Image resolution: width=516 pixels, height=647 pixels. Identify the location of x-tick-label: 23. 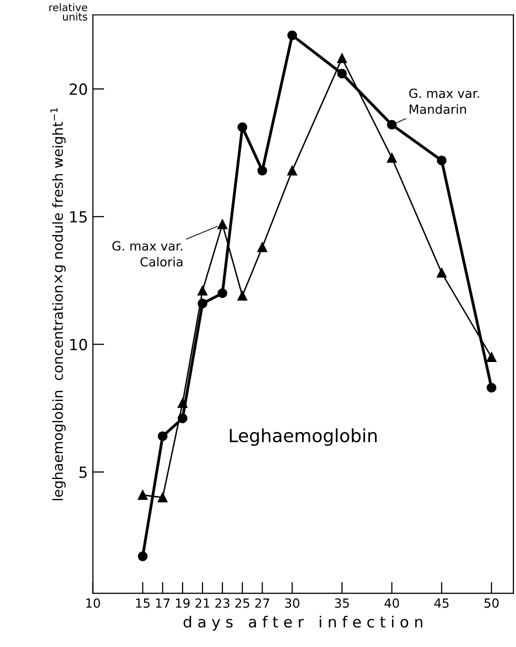
(222, 603).